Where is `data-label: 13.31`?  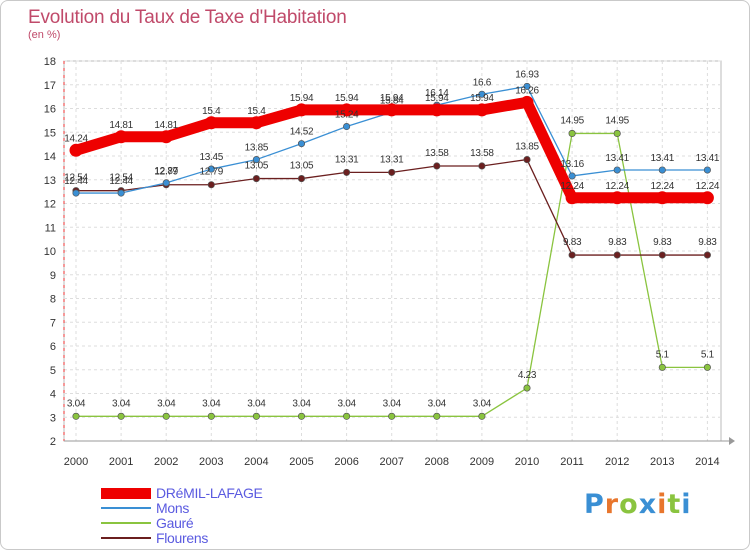
data-label: 13.31 is located at coordinates (392, 159).